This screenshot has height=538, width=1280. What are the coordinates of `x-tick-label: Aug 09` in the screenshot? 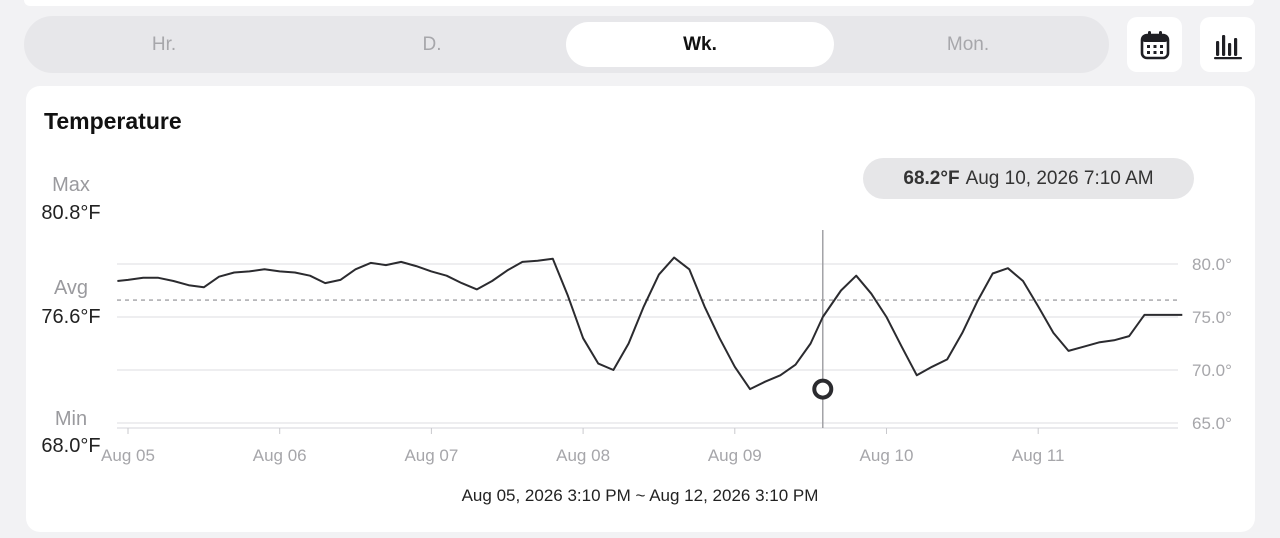 It's located at (735, 455).